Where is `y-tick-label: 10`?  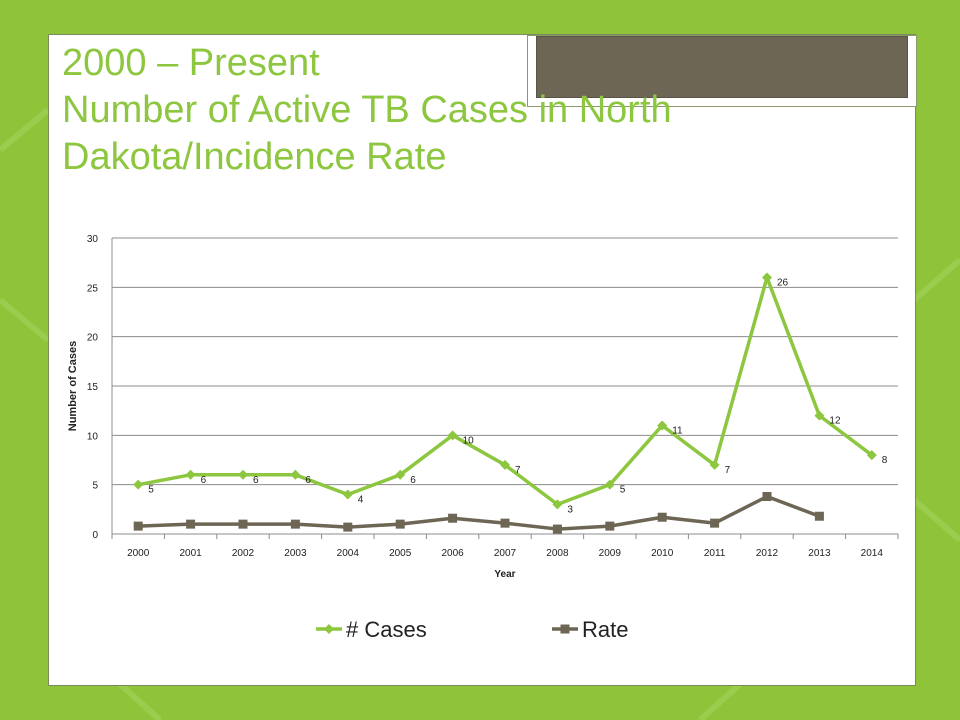 y-tick-label: 10 is located at coordinates (93, 436).